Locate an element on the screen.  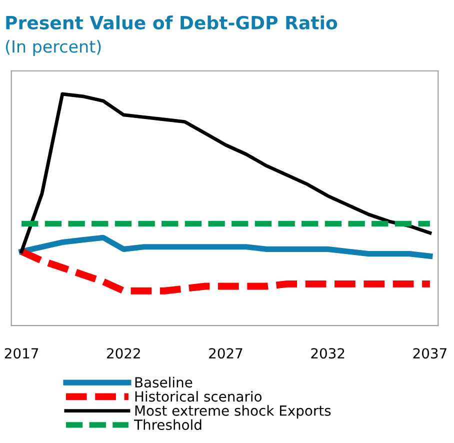
legend-label: Historical scenario is located at coordinates (198, 396).